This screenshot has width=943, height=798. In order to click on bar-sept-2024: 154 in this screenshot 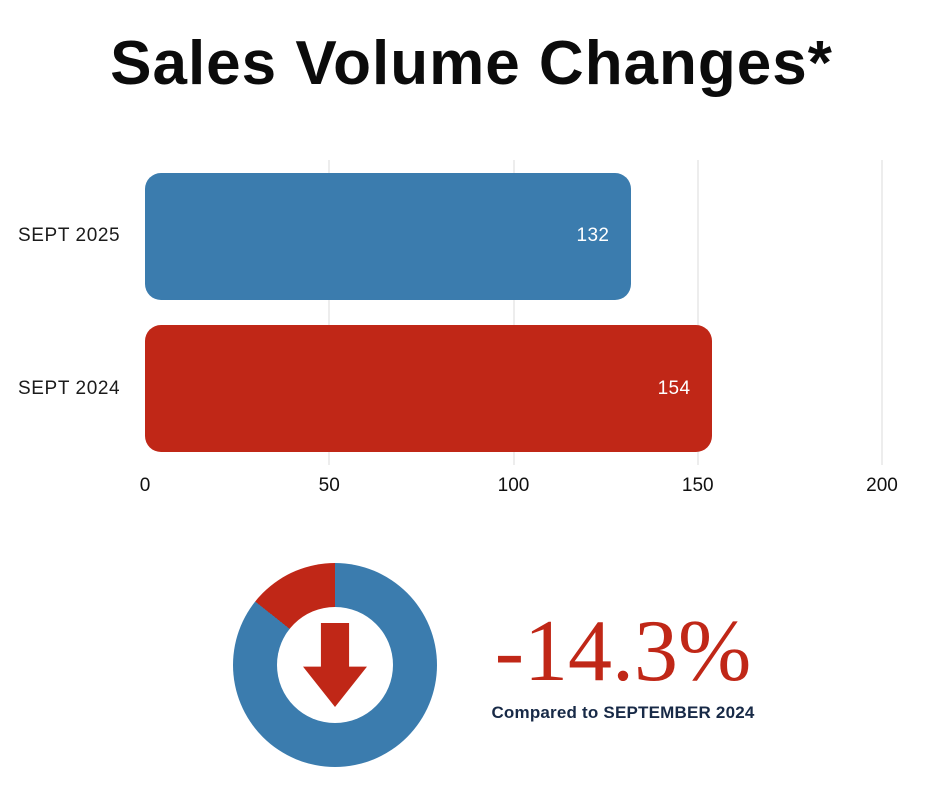, I will do `click(429, 389)`.